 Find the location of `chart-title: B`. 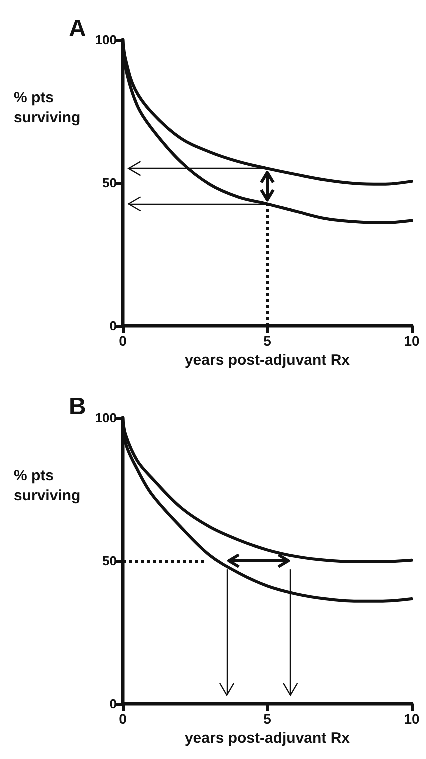

chart-title: B is located at coordinates (77, 407).